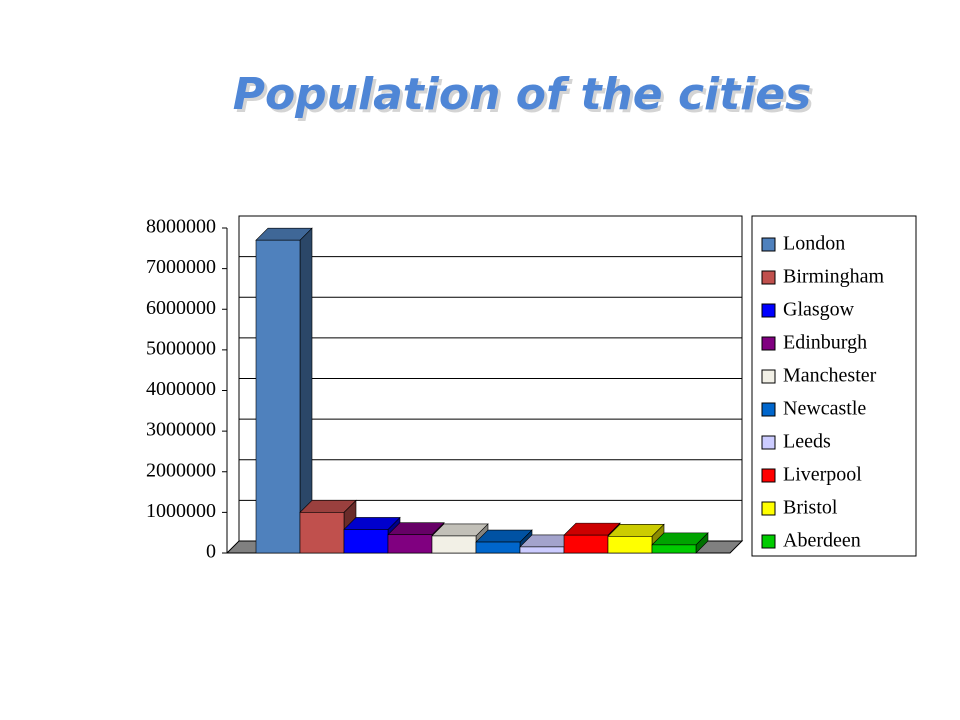 Image resolution: width=960 pixels, height=720 pixels. Describe the element at coordinates (822, 541) in the screenshot. I see `legend-label: Aberdeen` at that location.